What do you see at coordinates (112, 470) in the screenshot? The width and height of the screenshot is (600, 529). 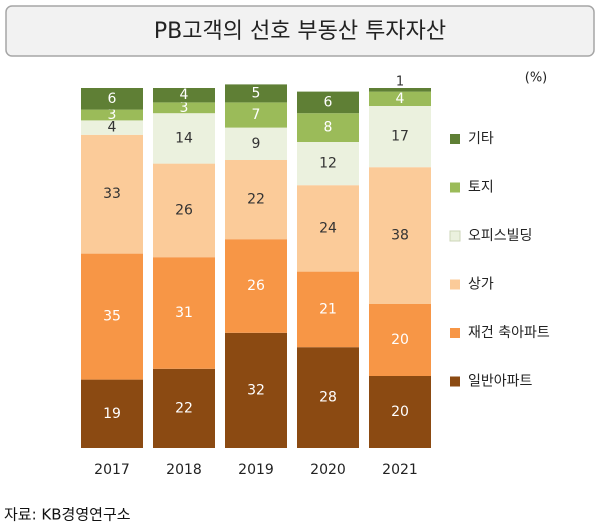 I see `x-tick-label: 2017` at bounding box center [112, 470].